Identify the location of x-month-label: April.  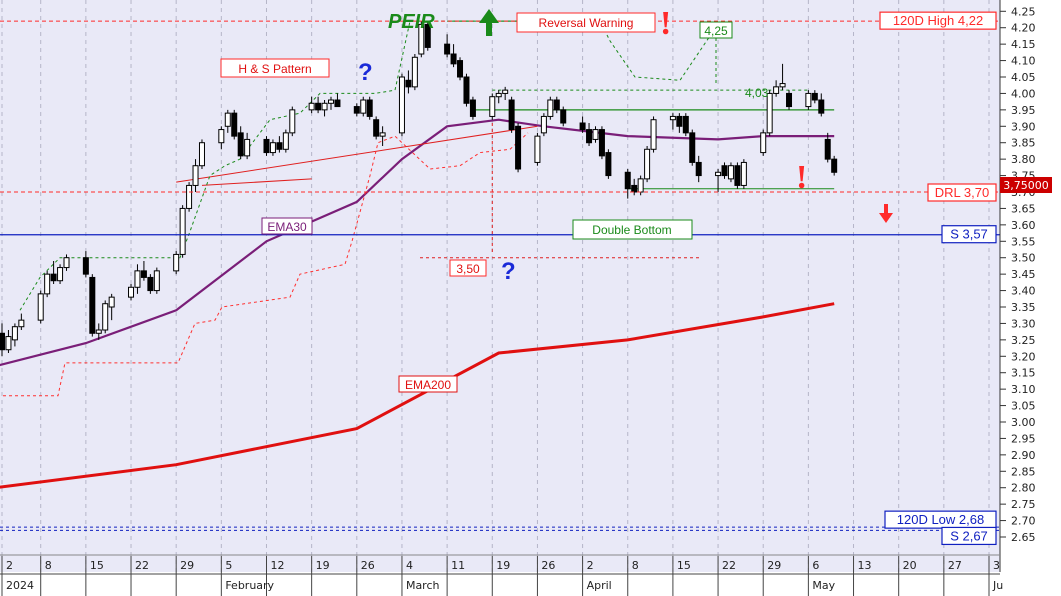
(599, 585).